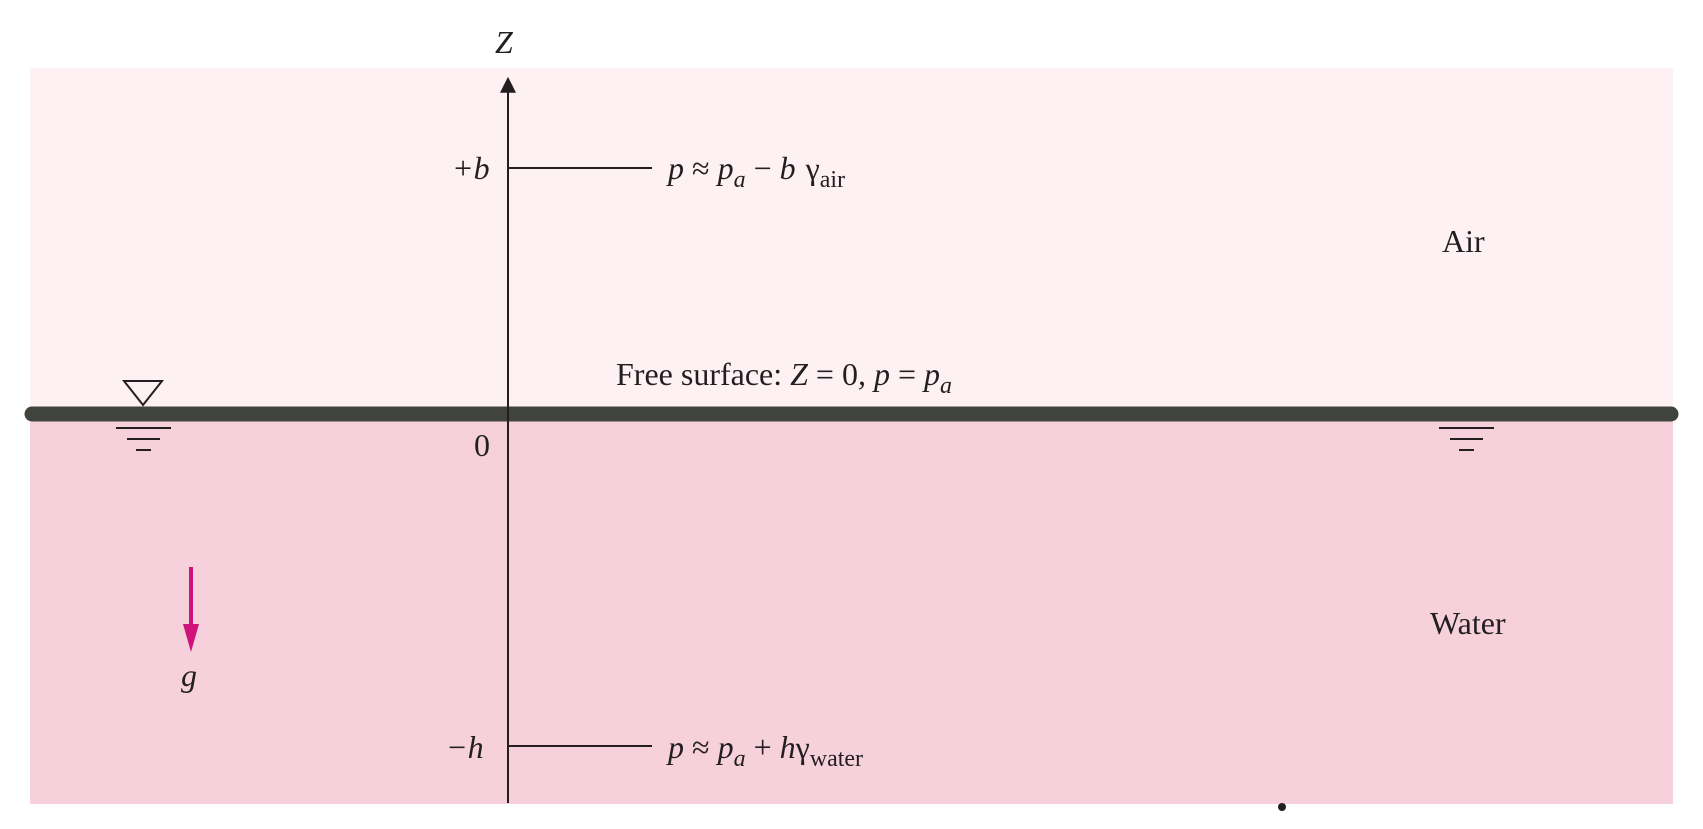 This screenshot has height=829, width=1703. What do you see at coordinates (784, 377) in the screenshot?
I see `free-surface-label: Free surface: Z = 0, p = pa` at bounding box center [784, 377].